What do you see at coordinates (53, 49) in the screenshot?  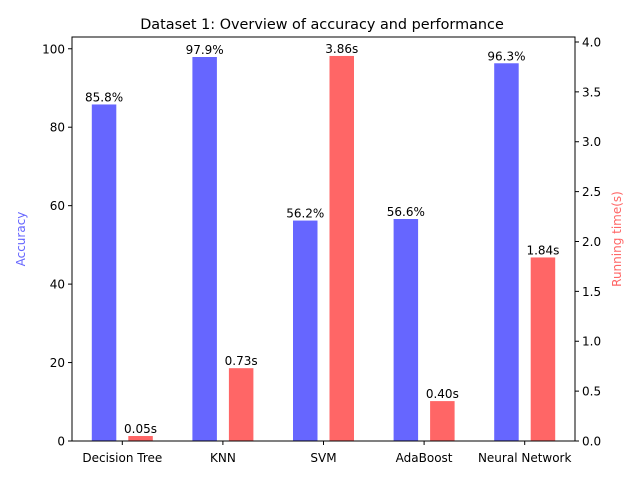 I see `y-tick-label: 100` at bounding box center [53, 49].